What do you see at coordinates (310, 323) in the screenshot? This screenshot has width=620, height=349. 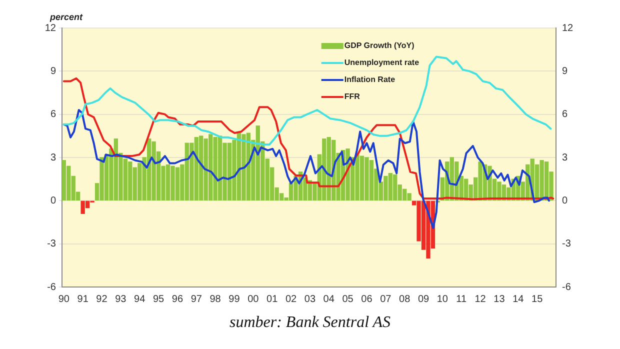 I see `text: sumber: Bank Sentral AS` at bounding box center [310, 323].